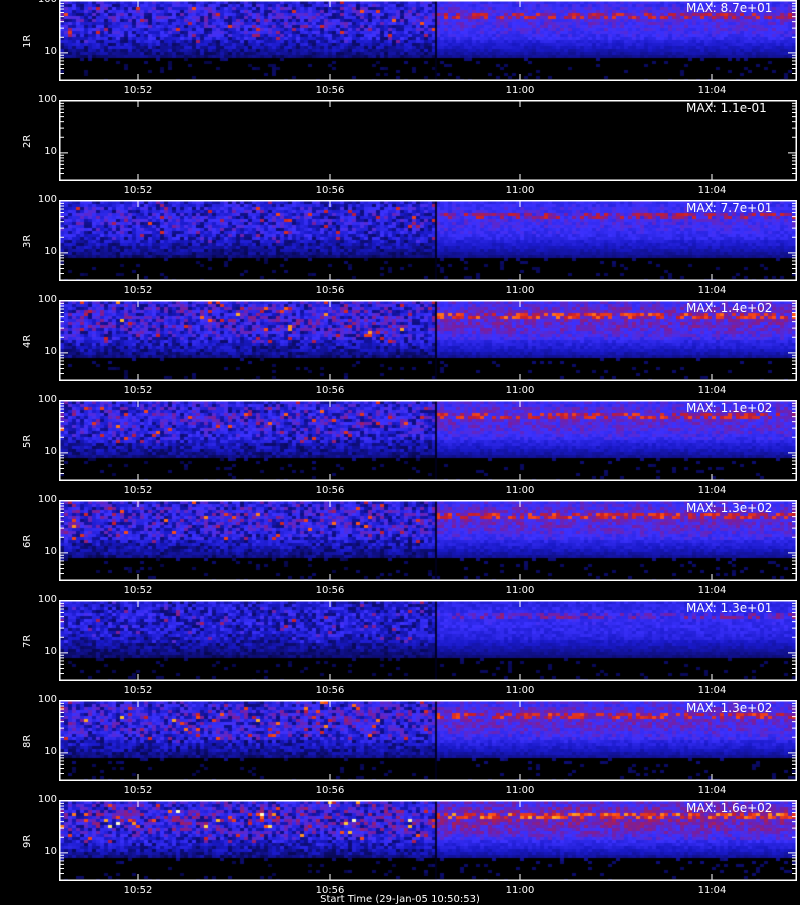  I want to click on max-label: MAX: 1.3e+01, so click(729, 608).